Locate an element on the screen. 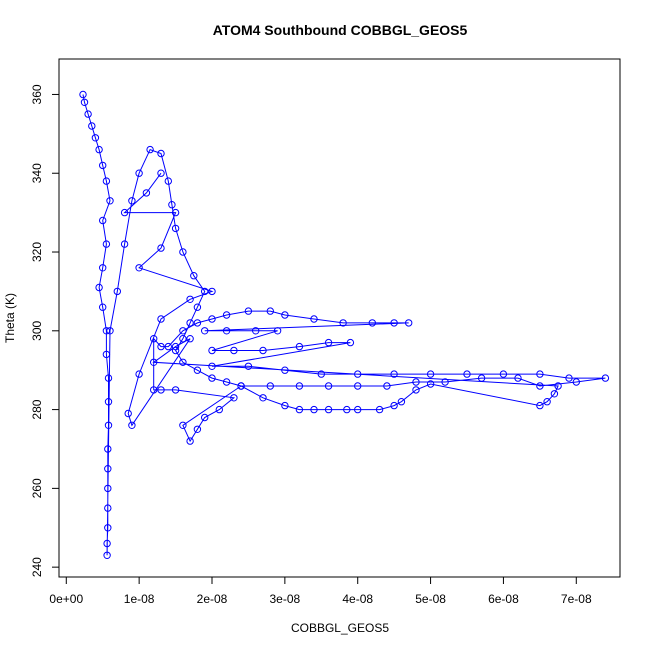 The image size is (650, 650). y-tick-label: 300 is located at coordinates (37, 330).